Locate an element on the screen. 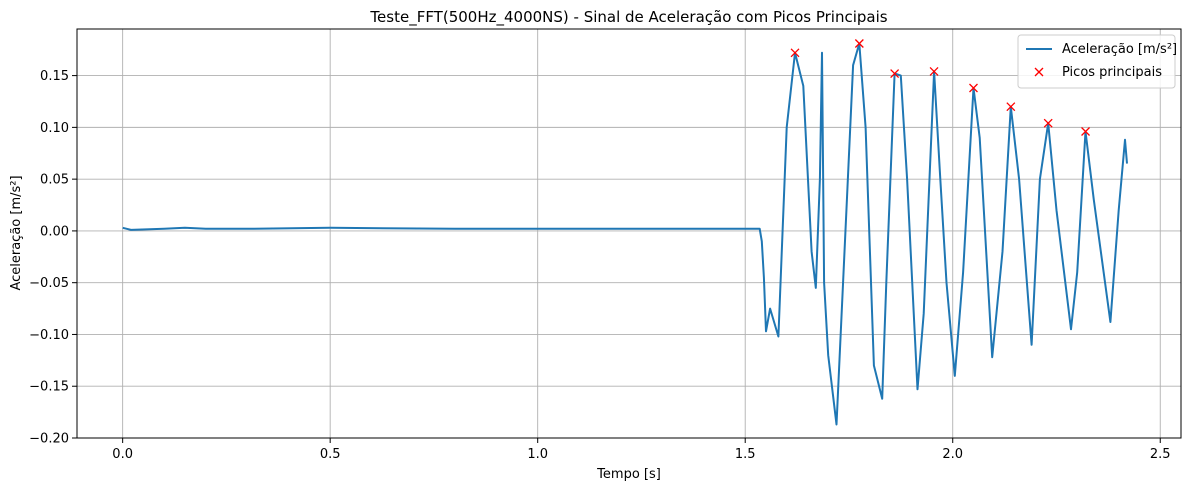  y-tick-label: −0.10 is located at coordinates (49, 335).